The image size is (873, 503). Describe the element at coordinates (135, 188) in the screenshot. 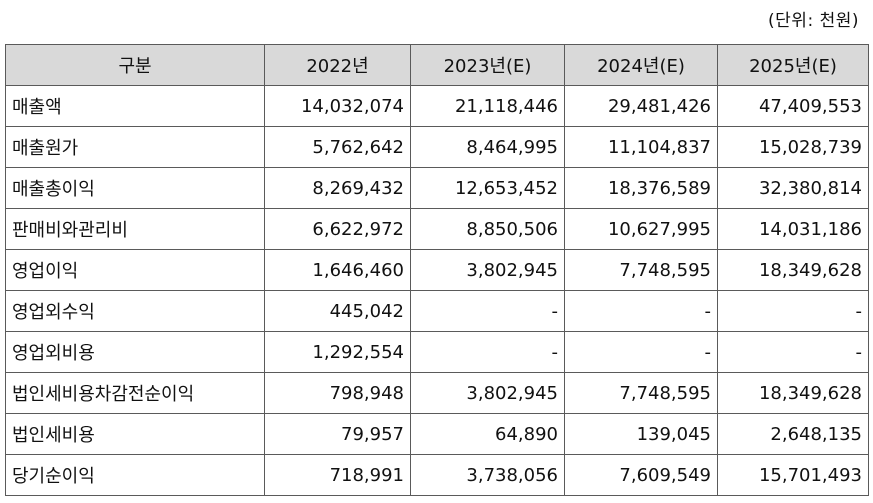

I see `row-label: 매출총이익` at that location.